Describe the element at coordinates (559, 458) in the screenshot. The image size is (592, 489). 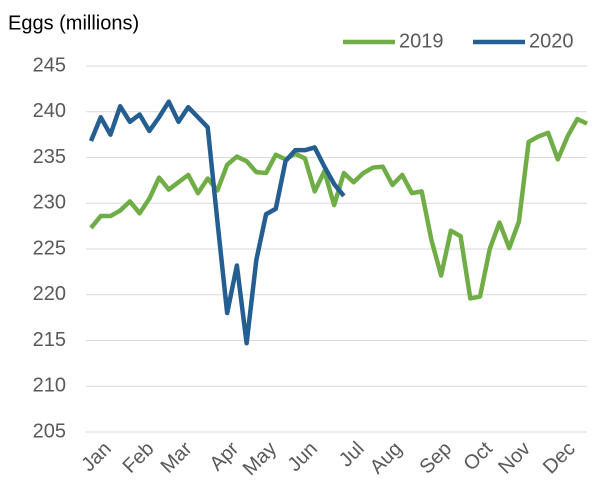
I see `x-tick-label: Dec` at that location.